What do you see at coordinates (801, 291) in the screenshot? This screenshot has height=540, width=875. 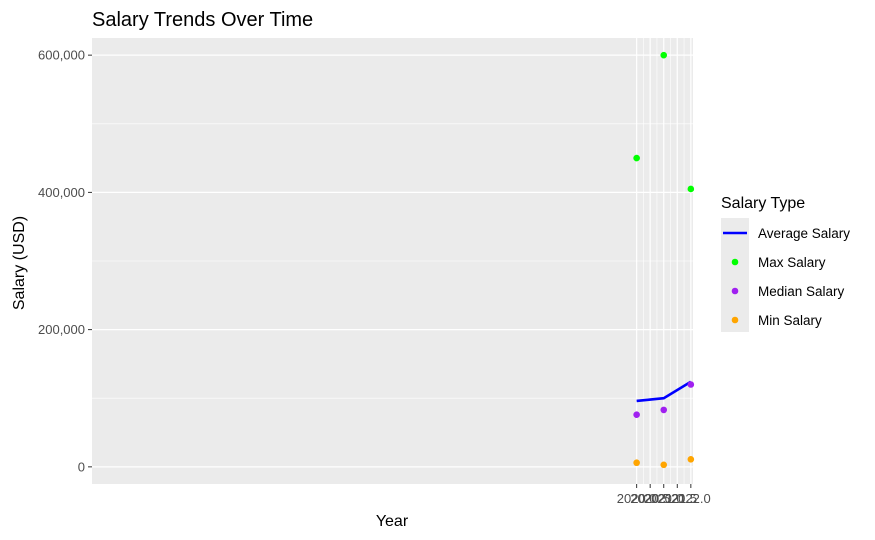 I see `legend-label-median-salary: Median Salary` at bounding box center [801, 291].